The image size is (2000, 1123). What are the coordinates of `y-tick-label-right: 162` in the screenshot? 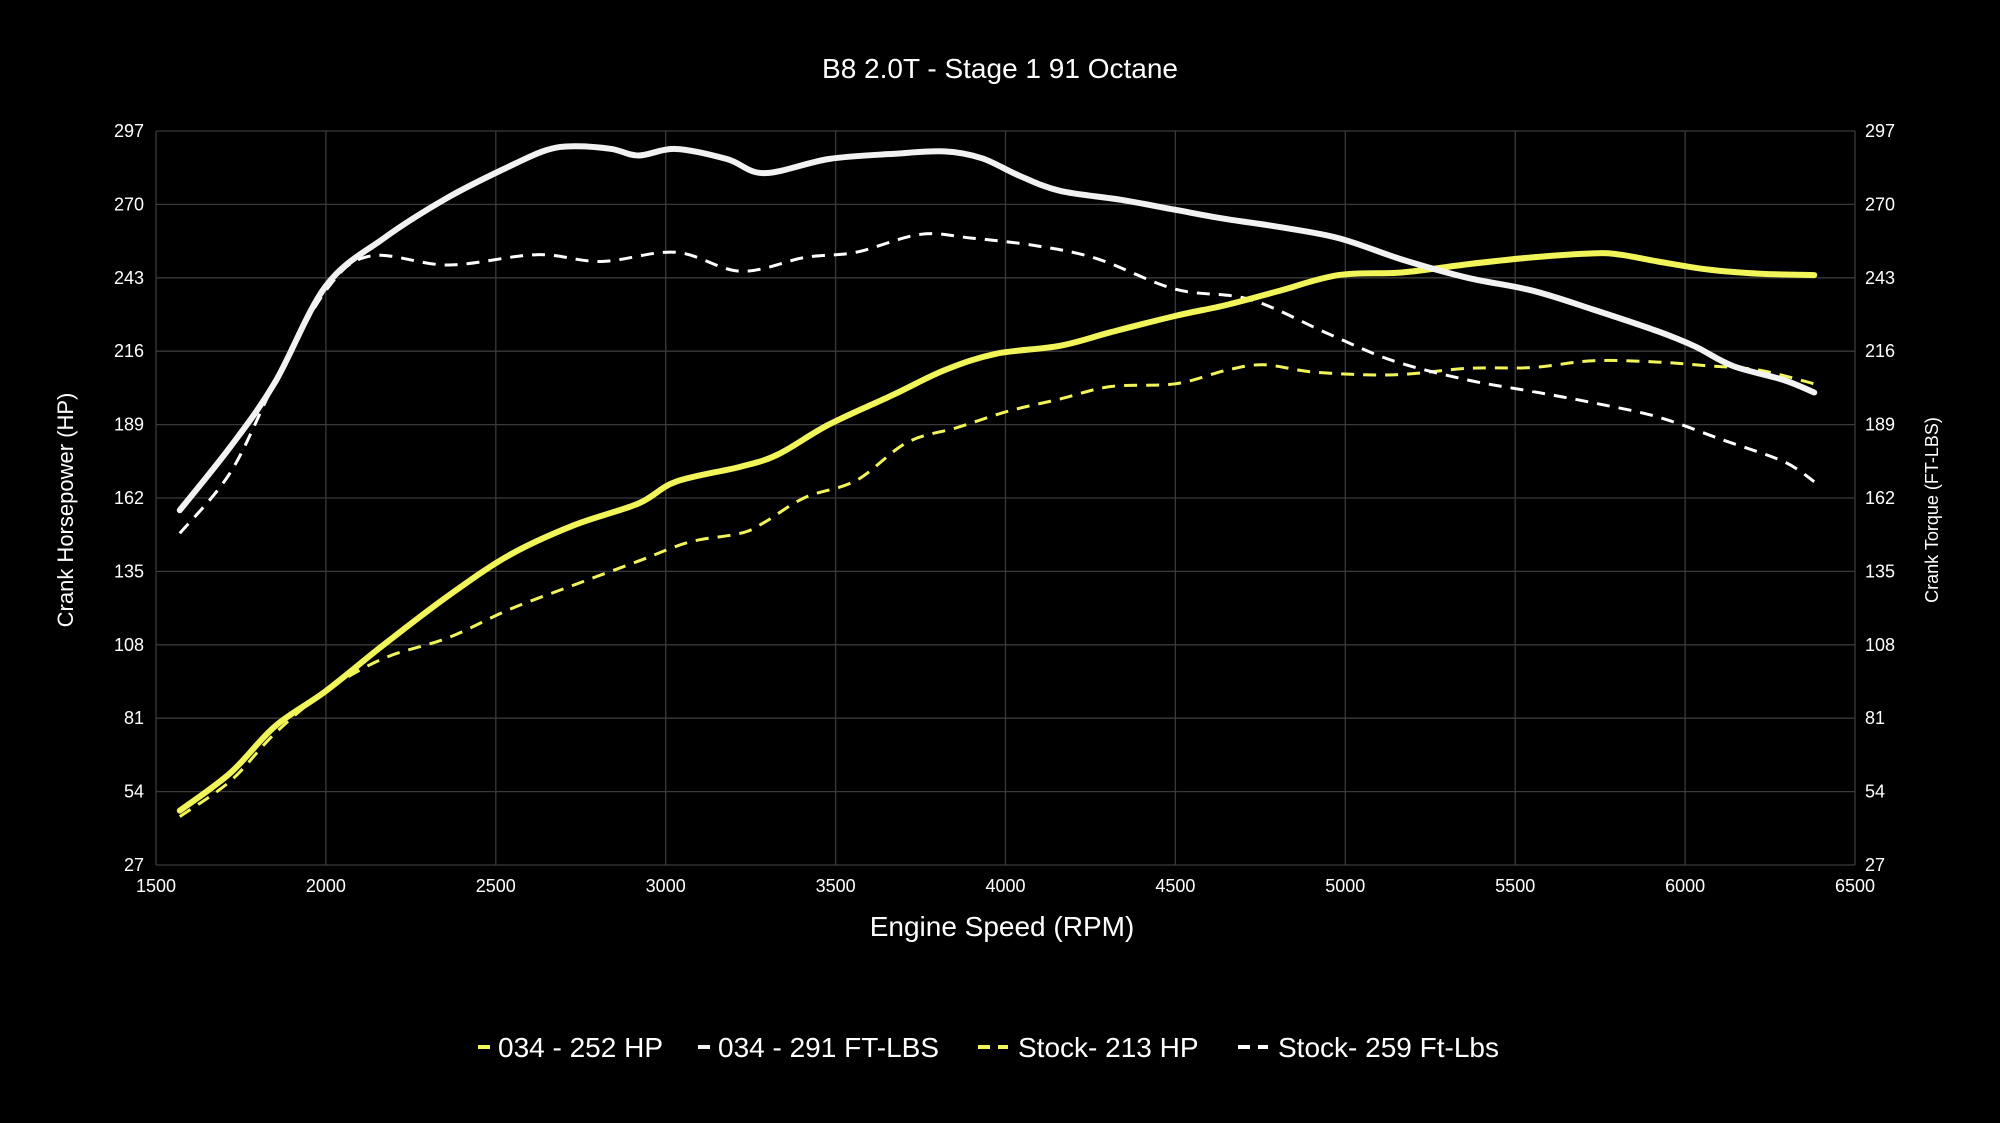 It's located at (1880, 498).